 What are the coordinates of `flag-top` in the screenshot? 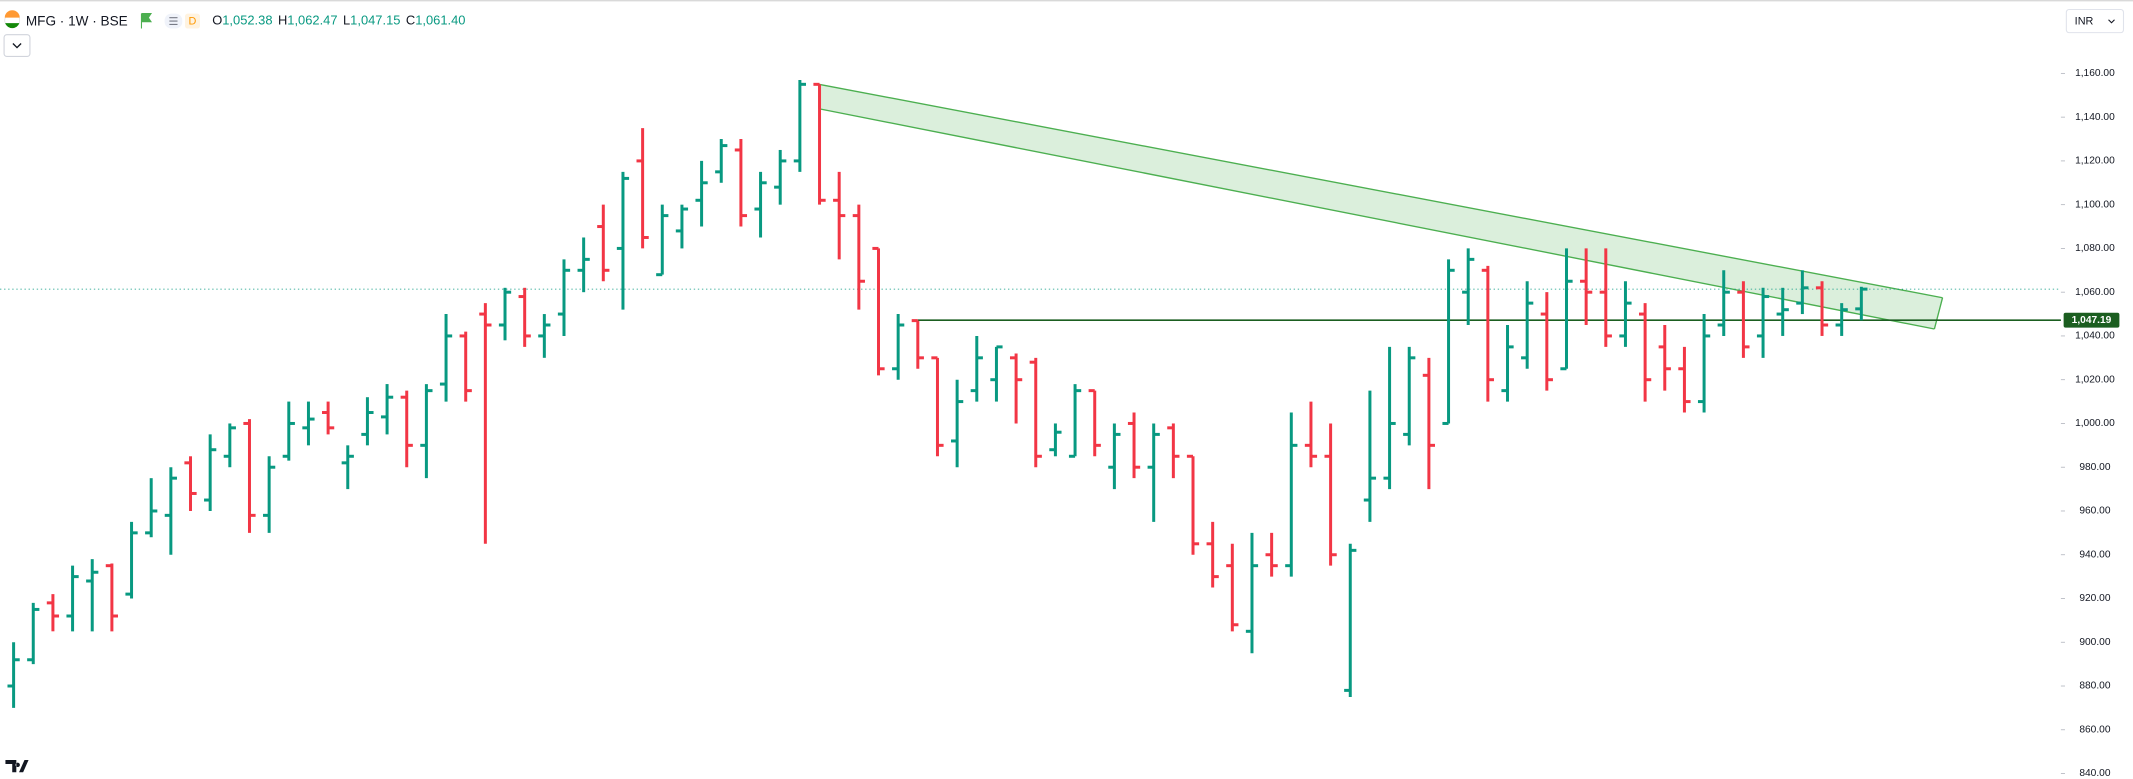 It's located at (12, 14).